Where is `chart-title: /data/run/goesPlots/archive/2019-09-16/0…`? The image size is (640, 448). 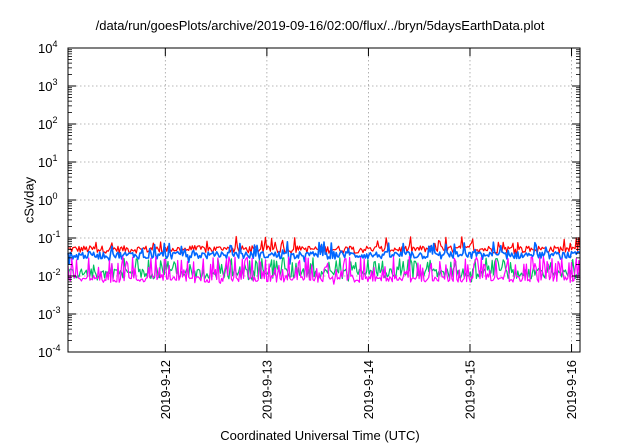 chart-title: /data/run/goesPlots/archive/2019-09-16/0… is located at coordinates (320, 25).